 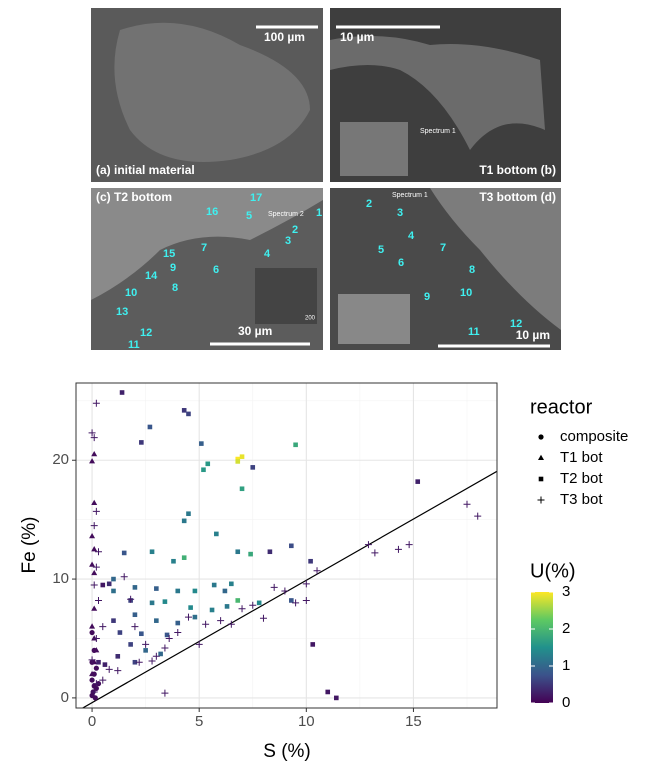 I want to click on region-number: 9, so click(x=173, y=268).